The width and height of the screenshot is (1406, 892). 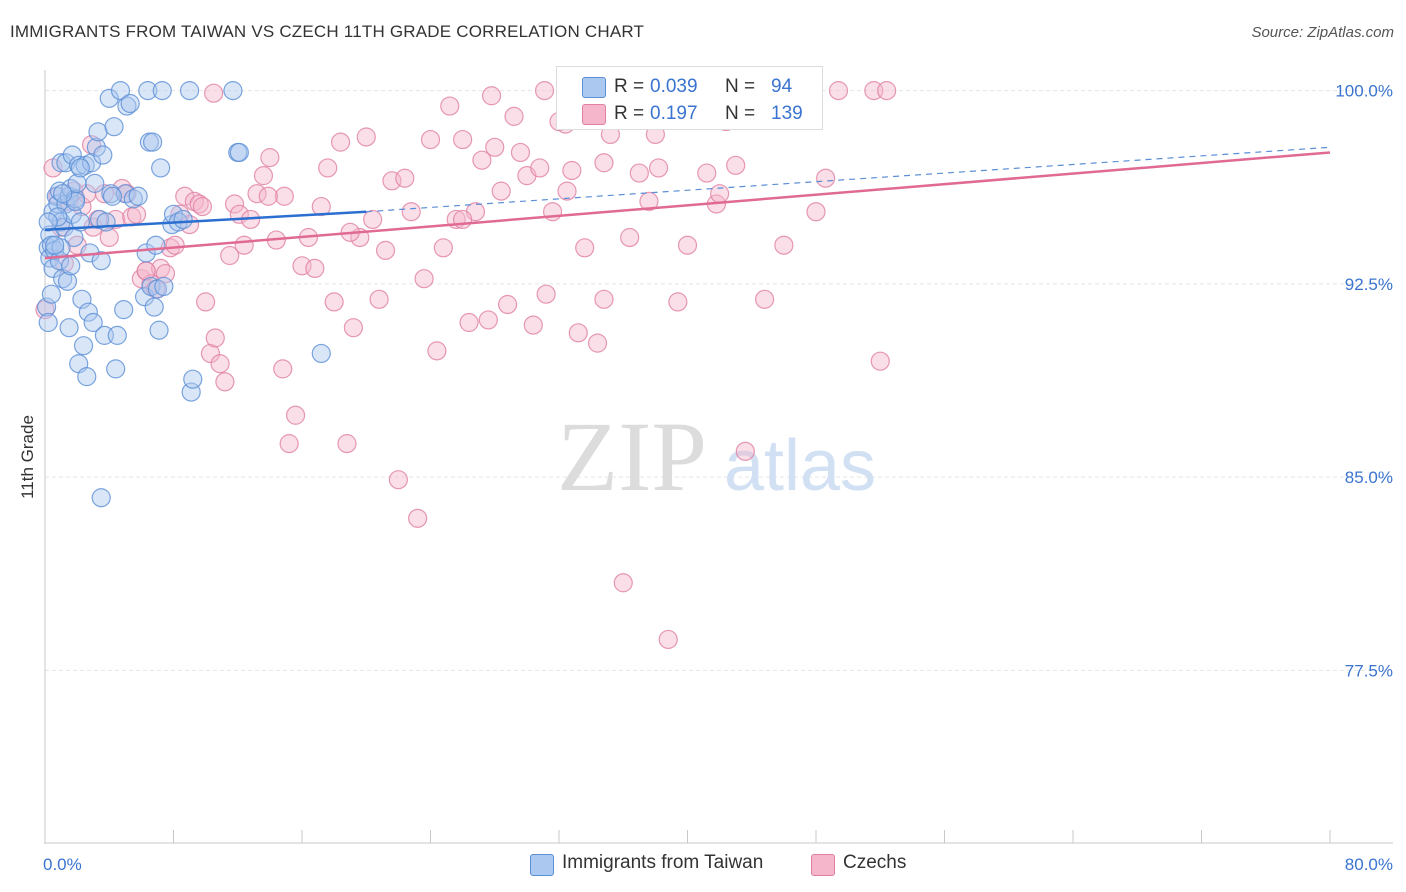 What do you see at coordinates (689, 87) in the screenshot?
I see `stats-row-taiwan: R = 0.039 N = 94` at bounding box center [689, 87].